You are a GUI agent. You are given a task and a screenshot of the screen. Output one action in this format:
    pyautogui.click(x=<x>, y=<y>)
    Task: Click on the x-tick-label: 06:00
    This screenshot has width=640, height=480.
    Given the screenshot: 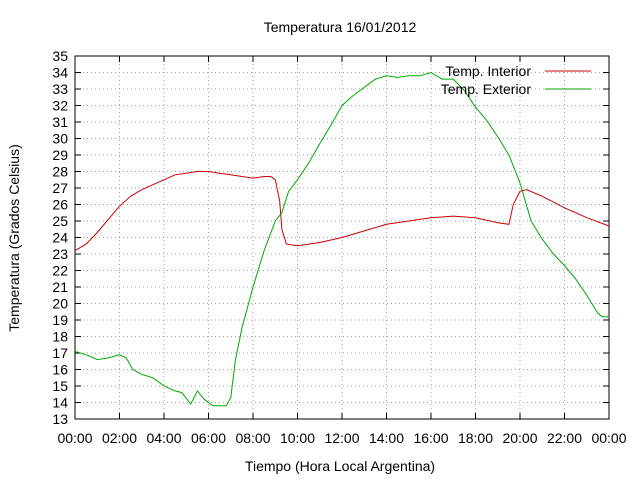 What is the action you would take?
    pyautogui.click(x=208, y=438)
    